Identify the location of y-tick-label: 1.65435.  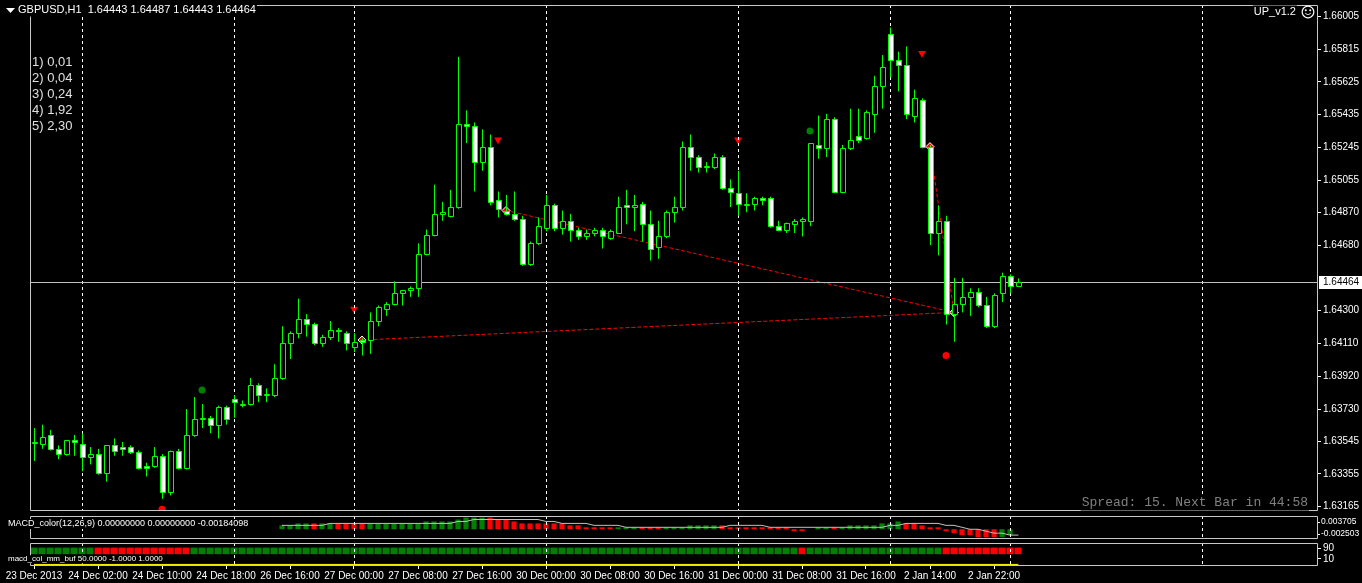
(1341, 114).